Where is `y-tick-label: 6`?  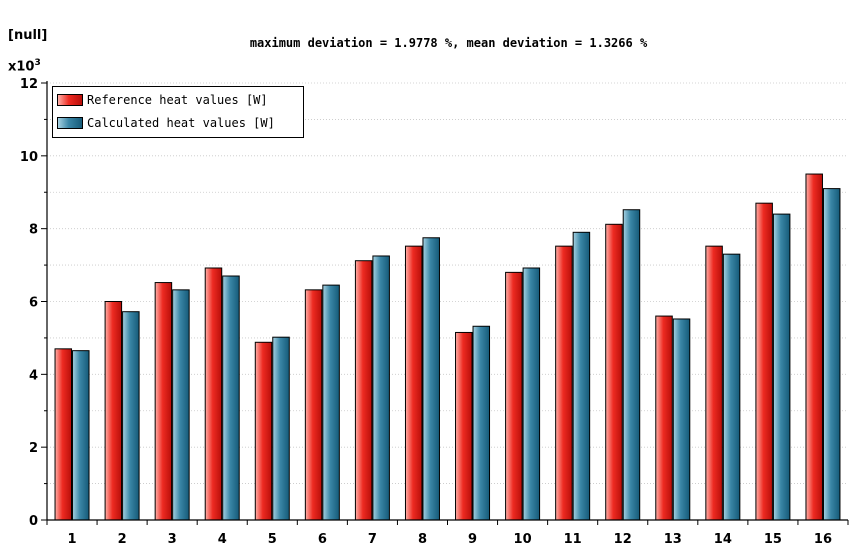
y-tick-label: 6 is located at coordinates (33, 303).